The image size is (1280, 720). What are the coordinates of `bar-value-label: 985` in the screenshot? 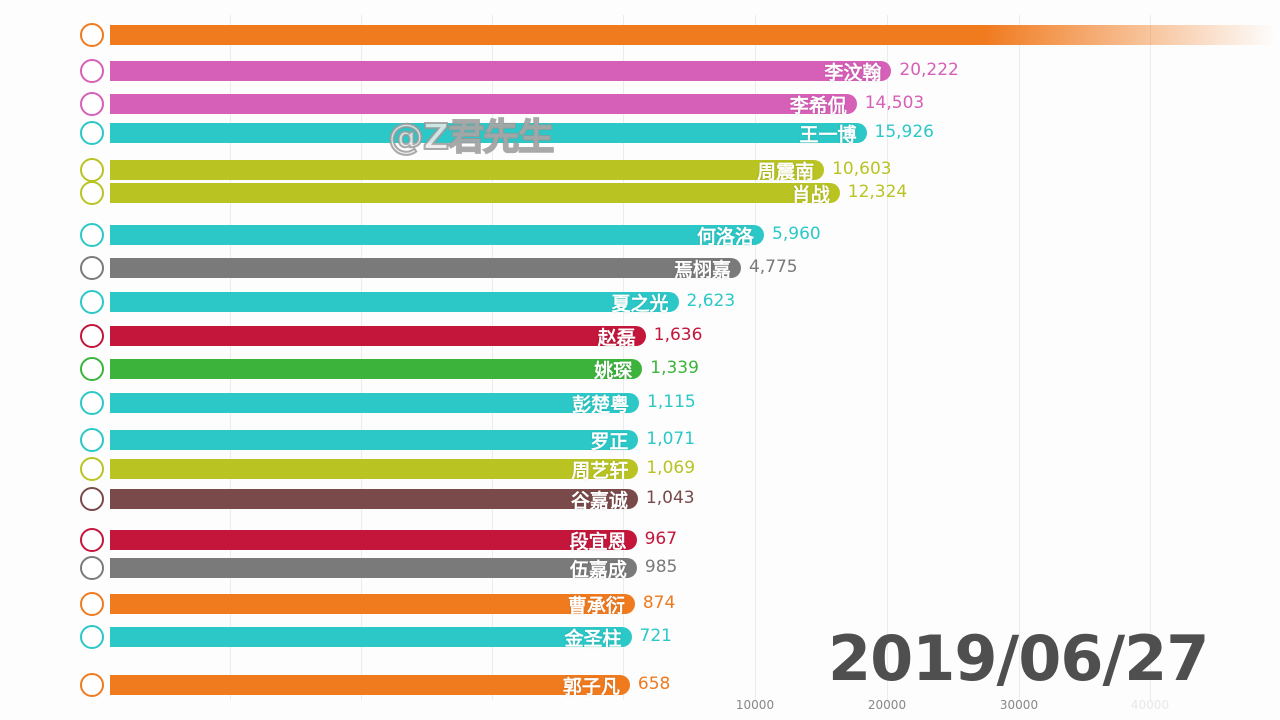 It's located at (661, 567).